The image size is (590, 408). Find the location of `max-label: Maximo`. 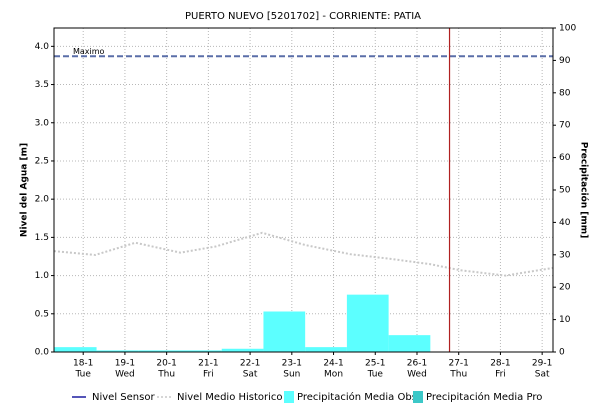

max-label: Maximo is located at coordinates (89, 51).